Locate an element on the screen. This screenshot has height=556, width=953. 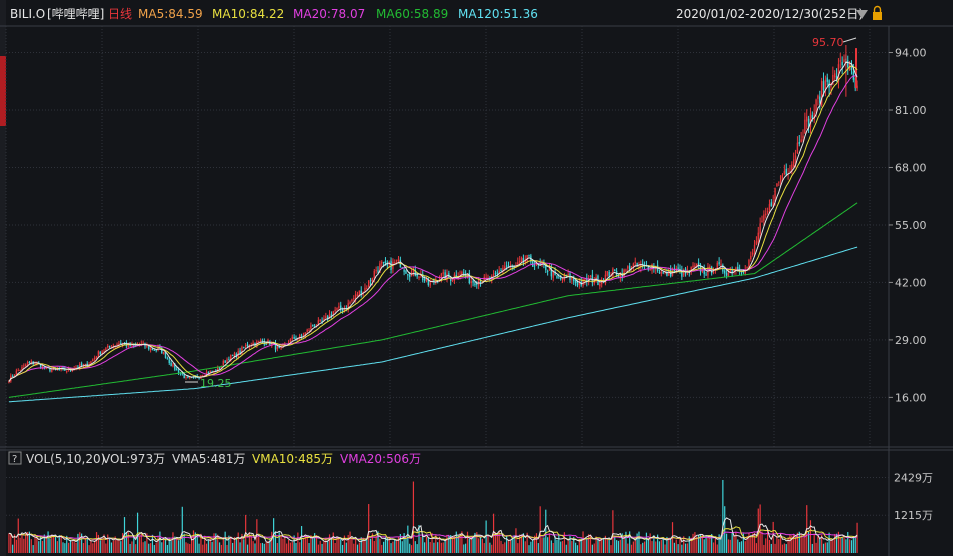
help-icon is located at coordinates (15, 458).